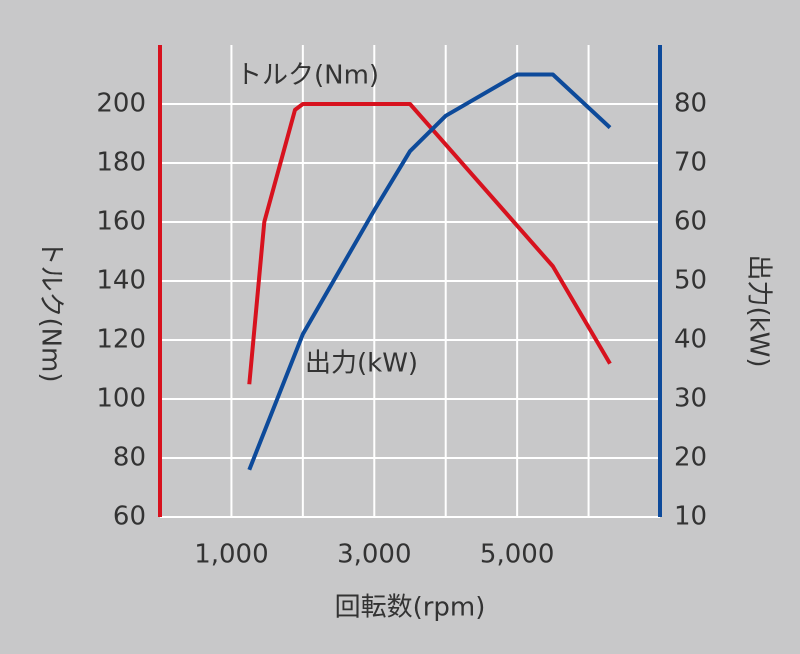  I want to click on y-tick-label: 100, so click(121, 399).